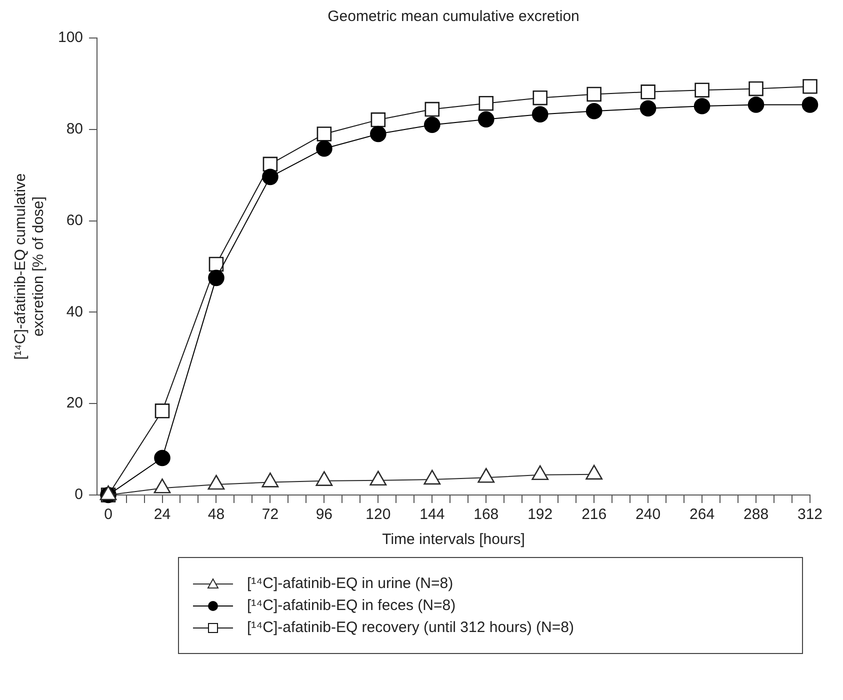  I want to click on x-tick-label: 264, so click(702, 515).